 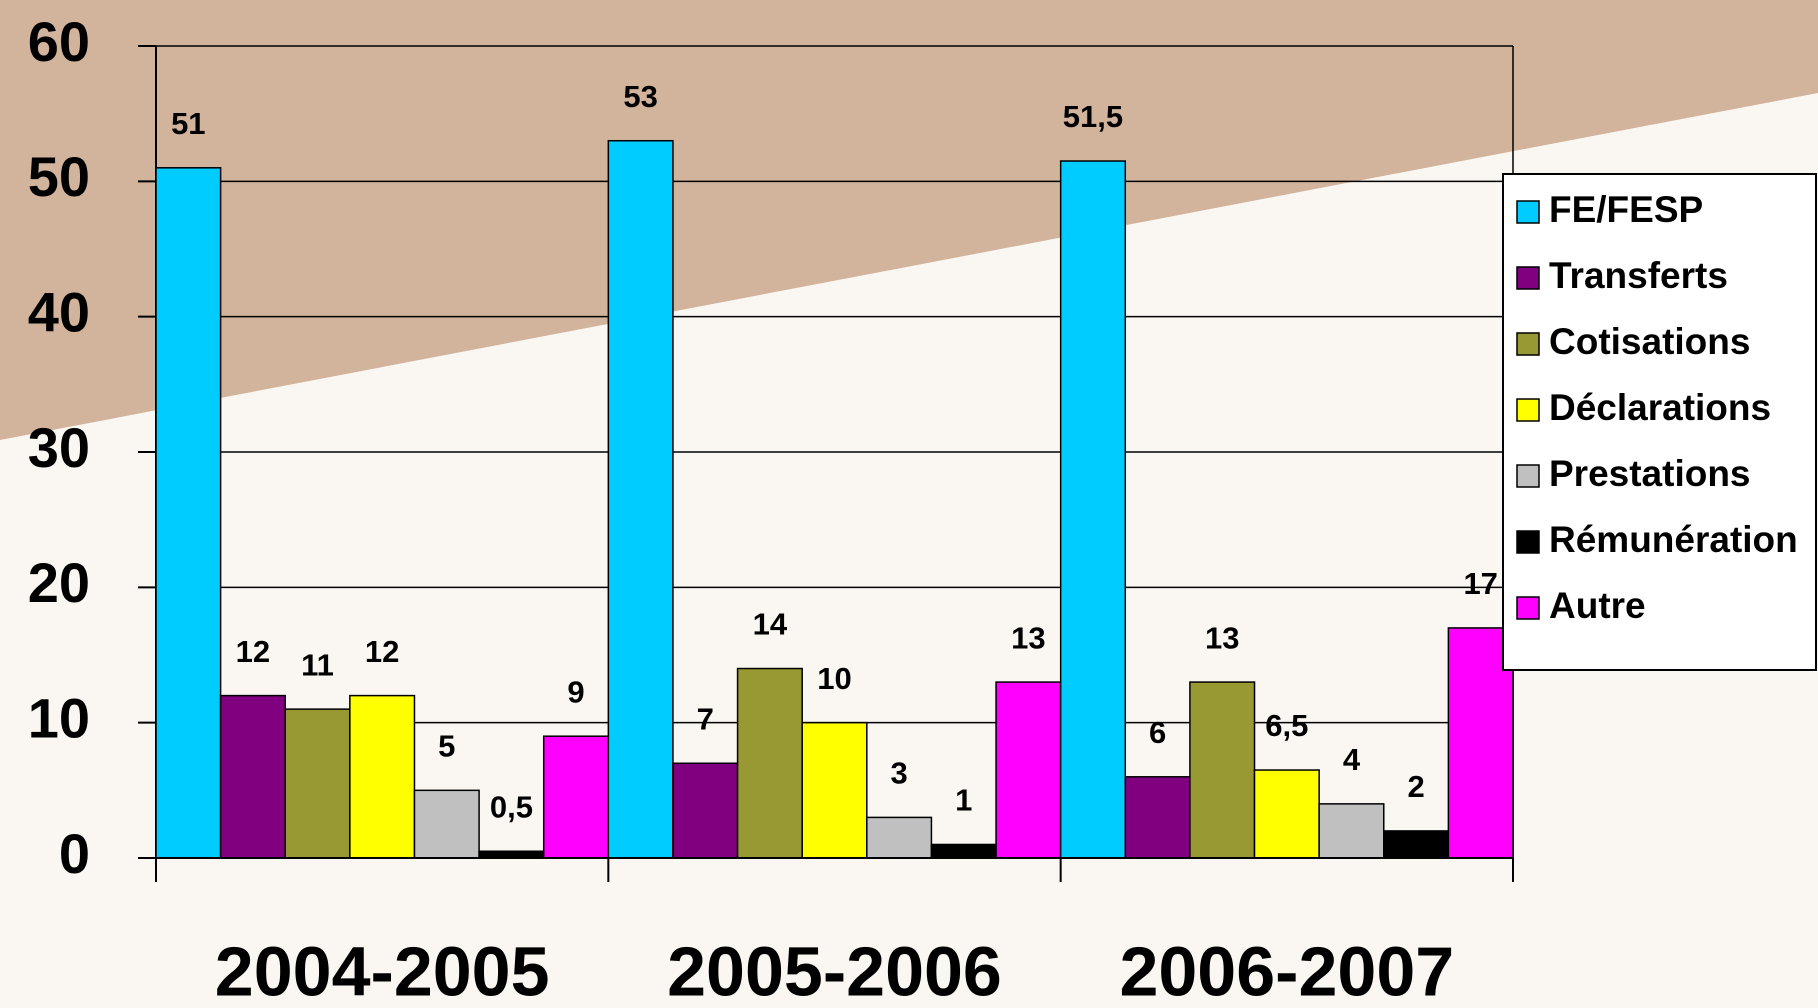 What do you see at coordinates (317, 664) in the screenshot?
I see `value-label: 11` at bounding box center [317, 664].